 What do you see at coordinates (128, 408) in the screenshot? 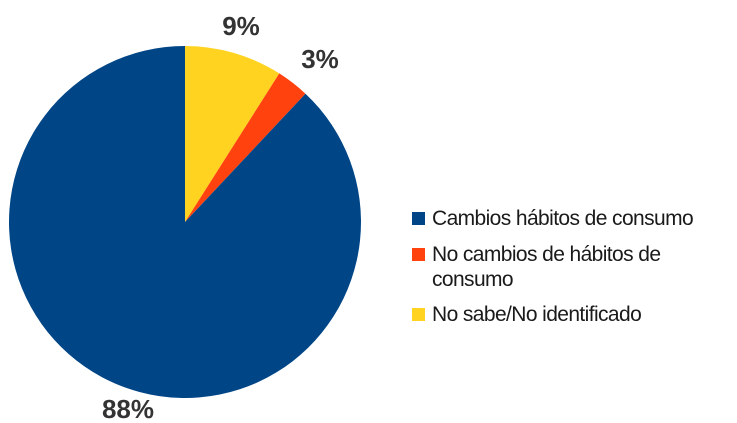
I see `slice-percent-label: 88%` at bounding box center [128, 408].